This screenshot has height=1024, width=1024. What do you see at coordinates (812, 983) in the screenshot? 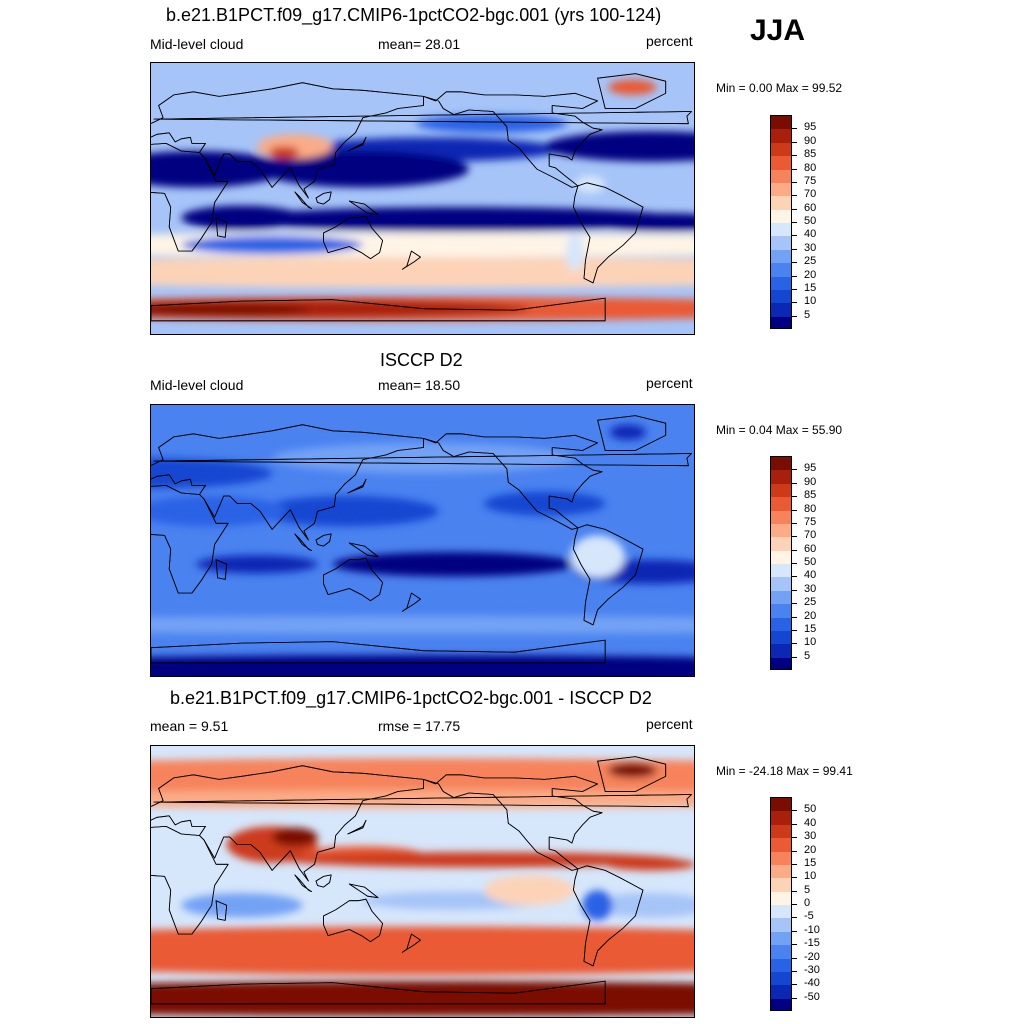
I see `colorbar-tick-label: -40` at bounding box center [812, 983].